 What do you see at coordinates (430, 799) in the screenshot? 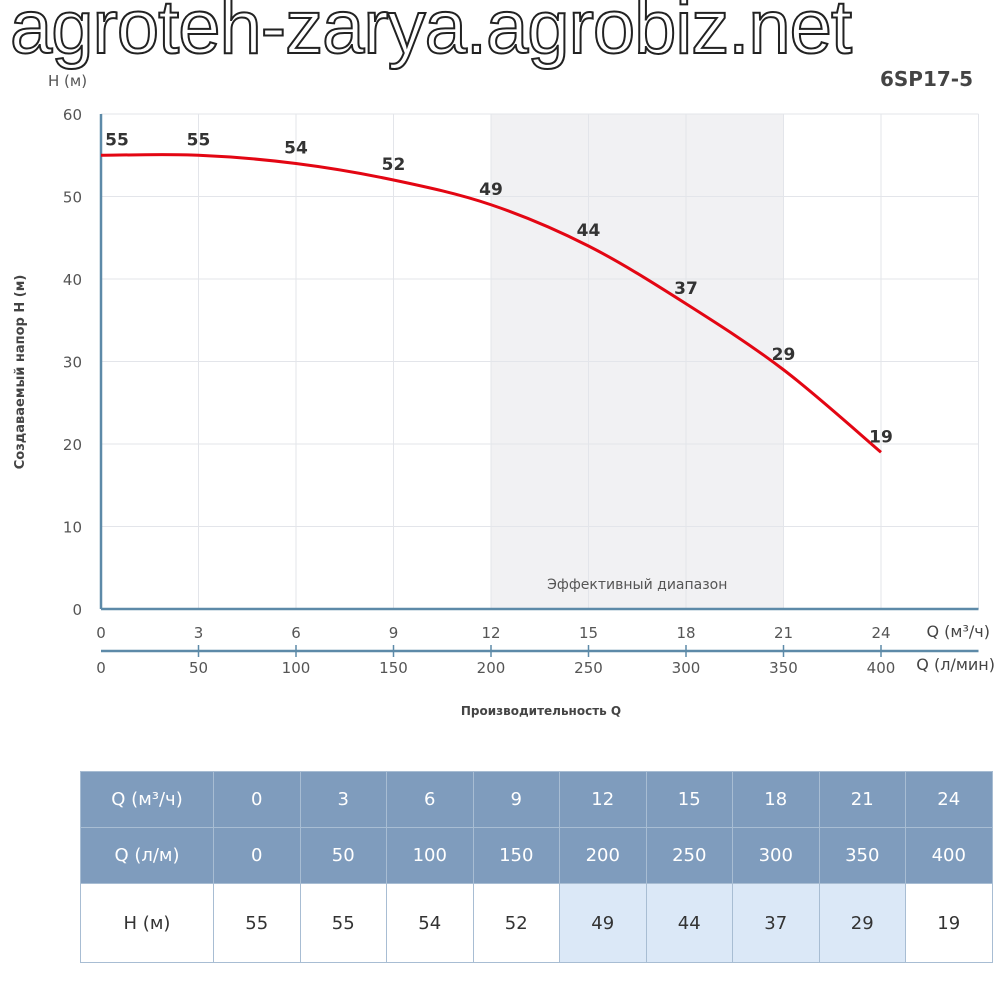
I see `table-cell: 6` at bounding box center [430, 799].